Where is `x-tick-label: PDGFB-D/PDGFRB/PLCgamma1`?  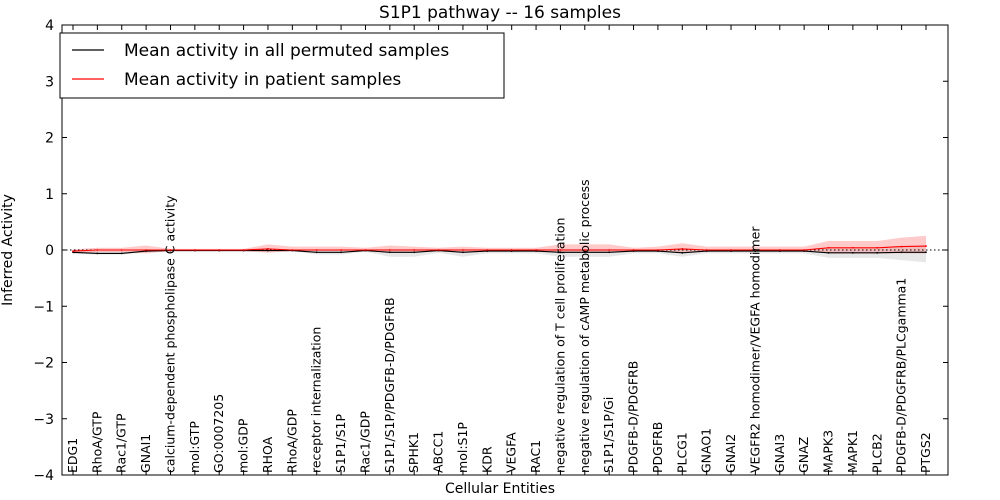
x-tick-label: PDGFB-D/PDGFRB/PLCgamma1 is located at coordinates (901, 375).